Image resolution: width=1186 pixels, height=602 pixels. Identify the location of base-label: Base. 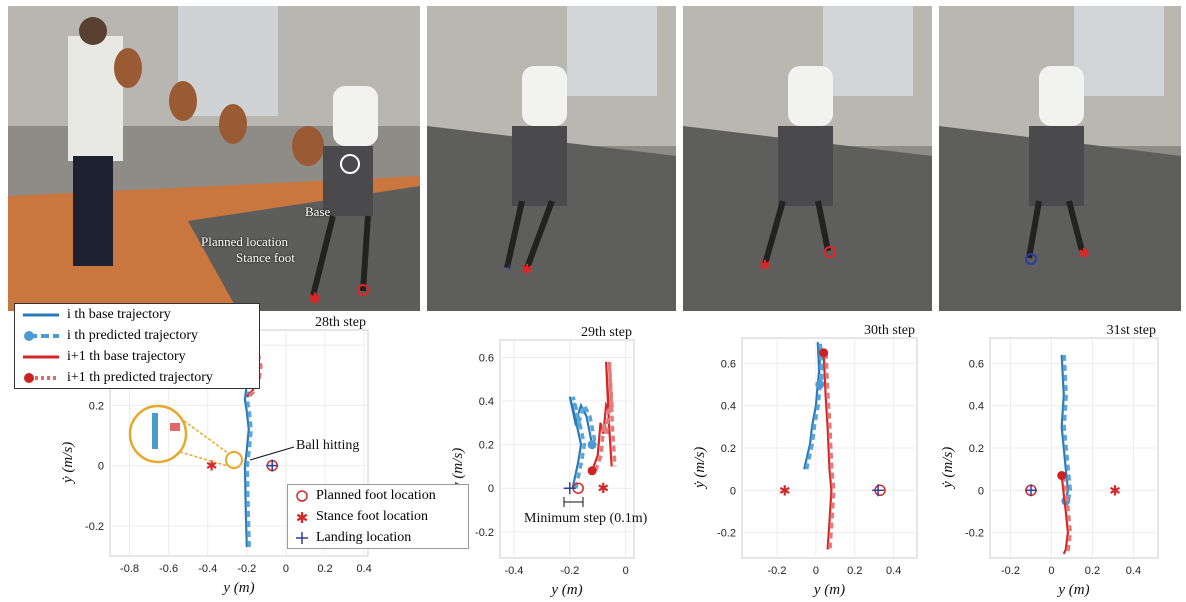
(318, 211).